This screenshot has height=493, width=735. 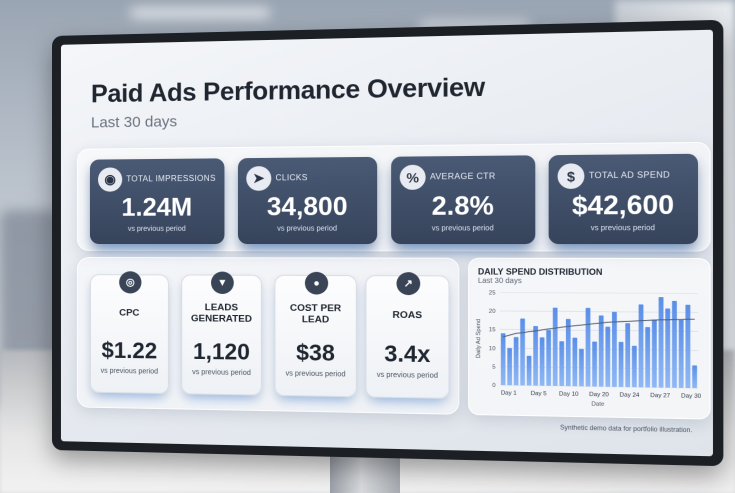 I want to click on x-tick-label: Day 1, so click(x=509, y=393).